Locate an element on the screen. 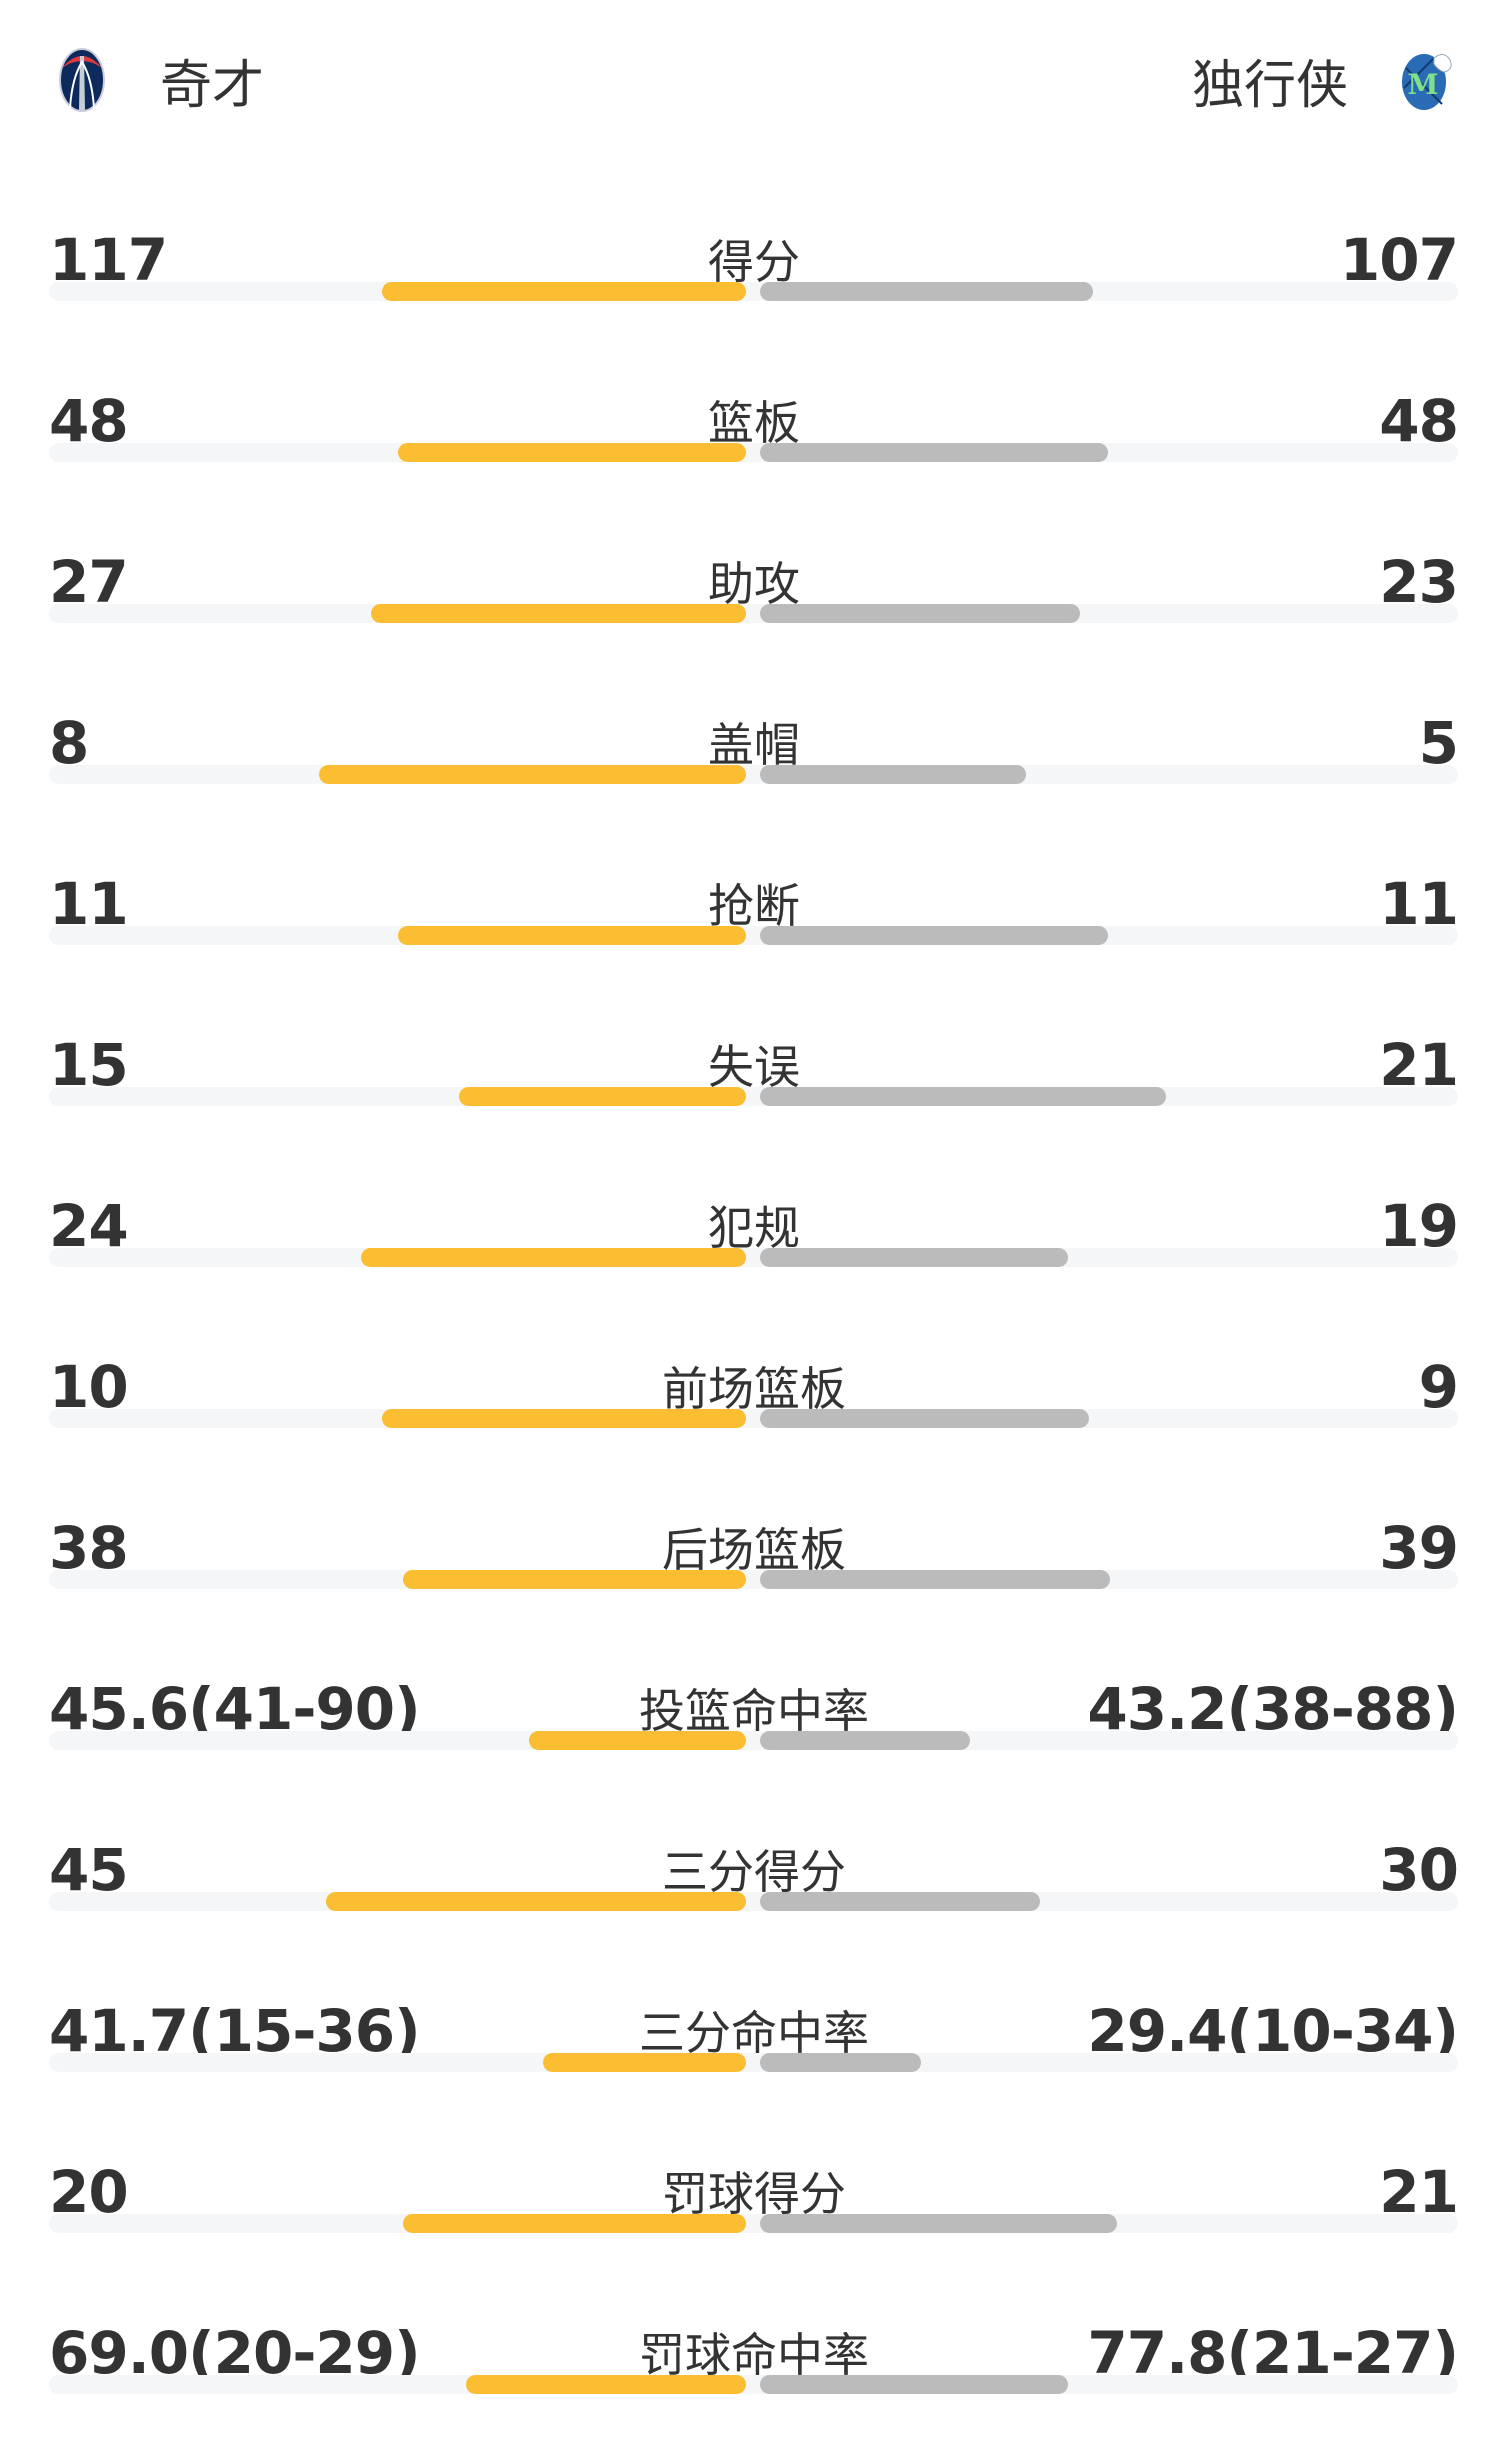 This screenshot has width=1500, height=2444. stat-row: 8 盖帽 5 is located at coordinates (750, 753).